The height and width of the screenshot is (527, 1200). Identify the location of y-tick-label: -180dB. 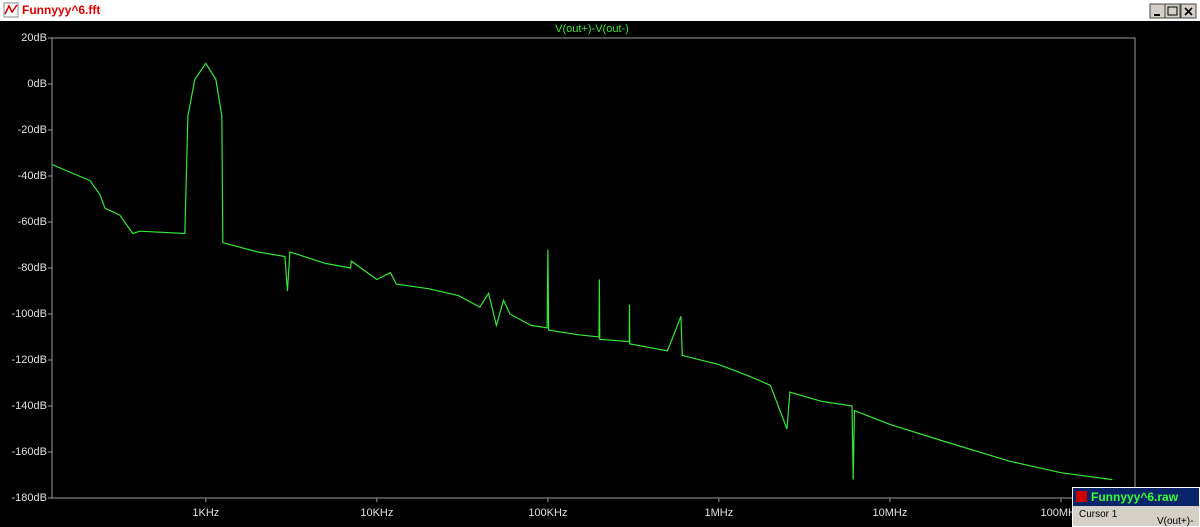
(29, 498).